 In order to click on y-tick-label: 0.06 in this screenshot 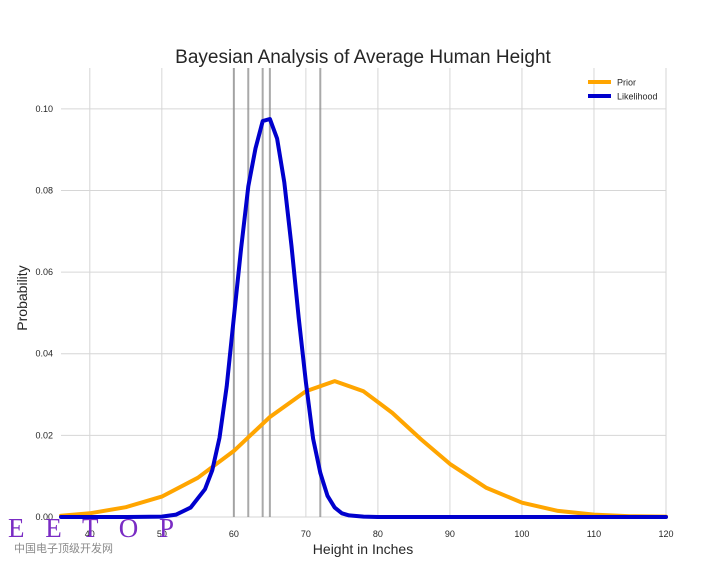, I will do `click(44, 272)`.